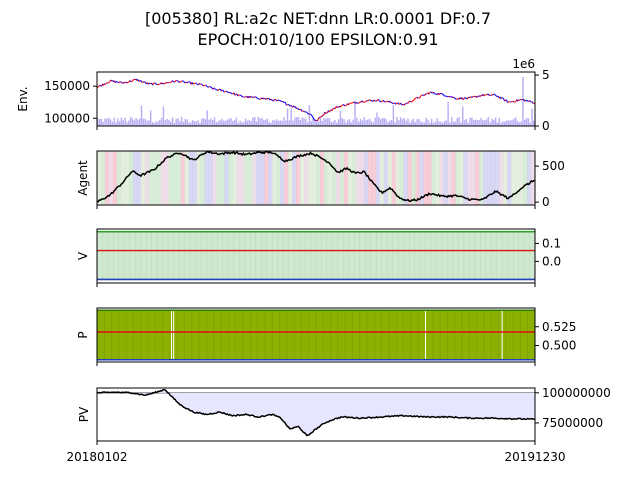  Describe the element at coordinates (559, 346) in the screenshot. I see `y-tick-label: 0.500` at that location.